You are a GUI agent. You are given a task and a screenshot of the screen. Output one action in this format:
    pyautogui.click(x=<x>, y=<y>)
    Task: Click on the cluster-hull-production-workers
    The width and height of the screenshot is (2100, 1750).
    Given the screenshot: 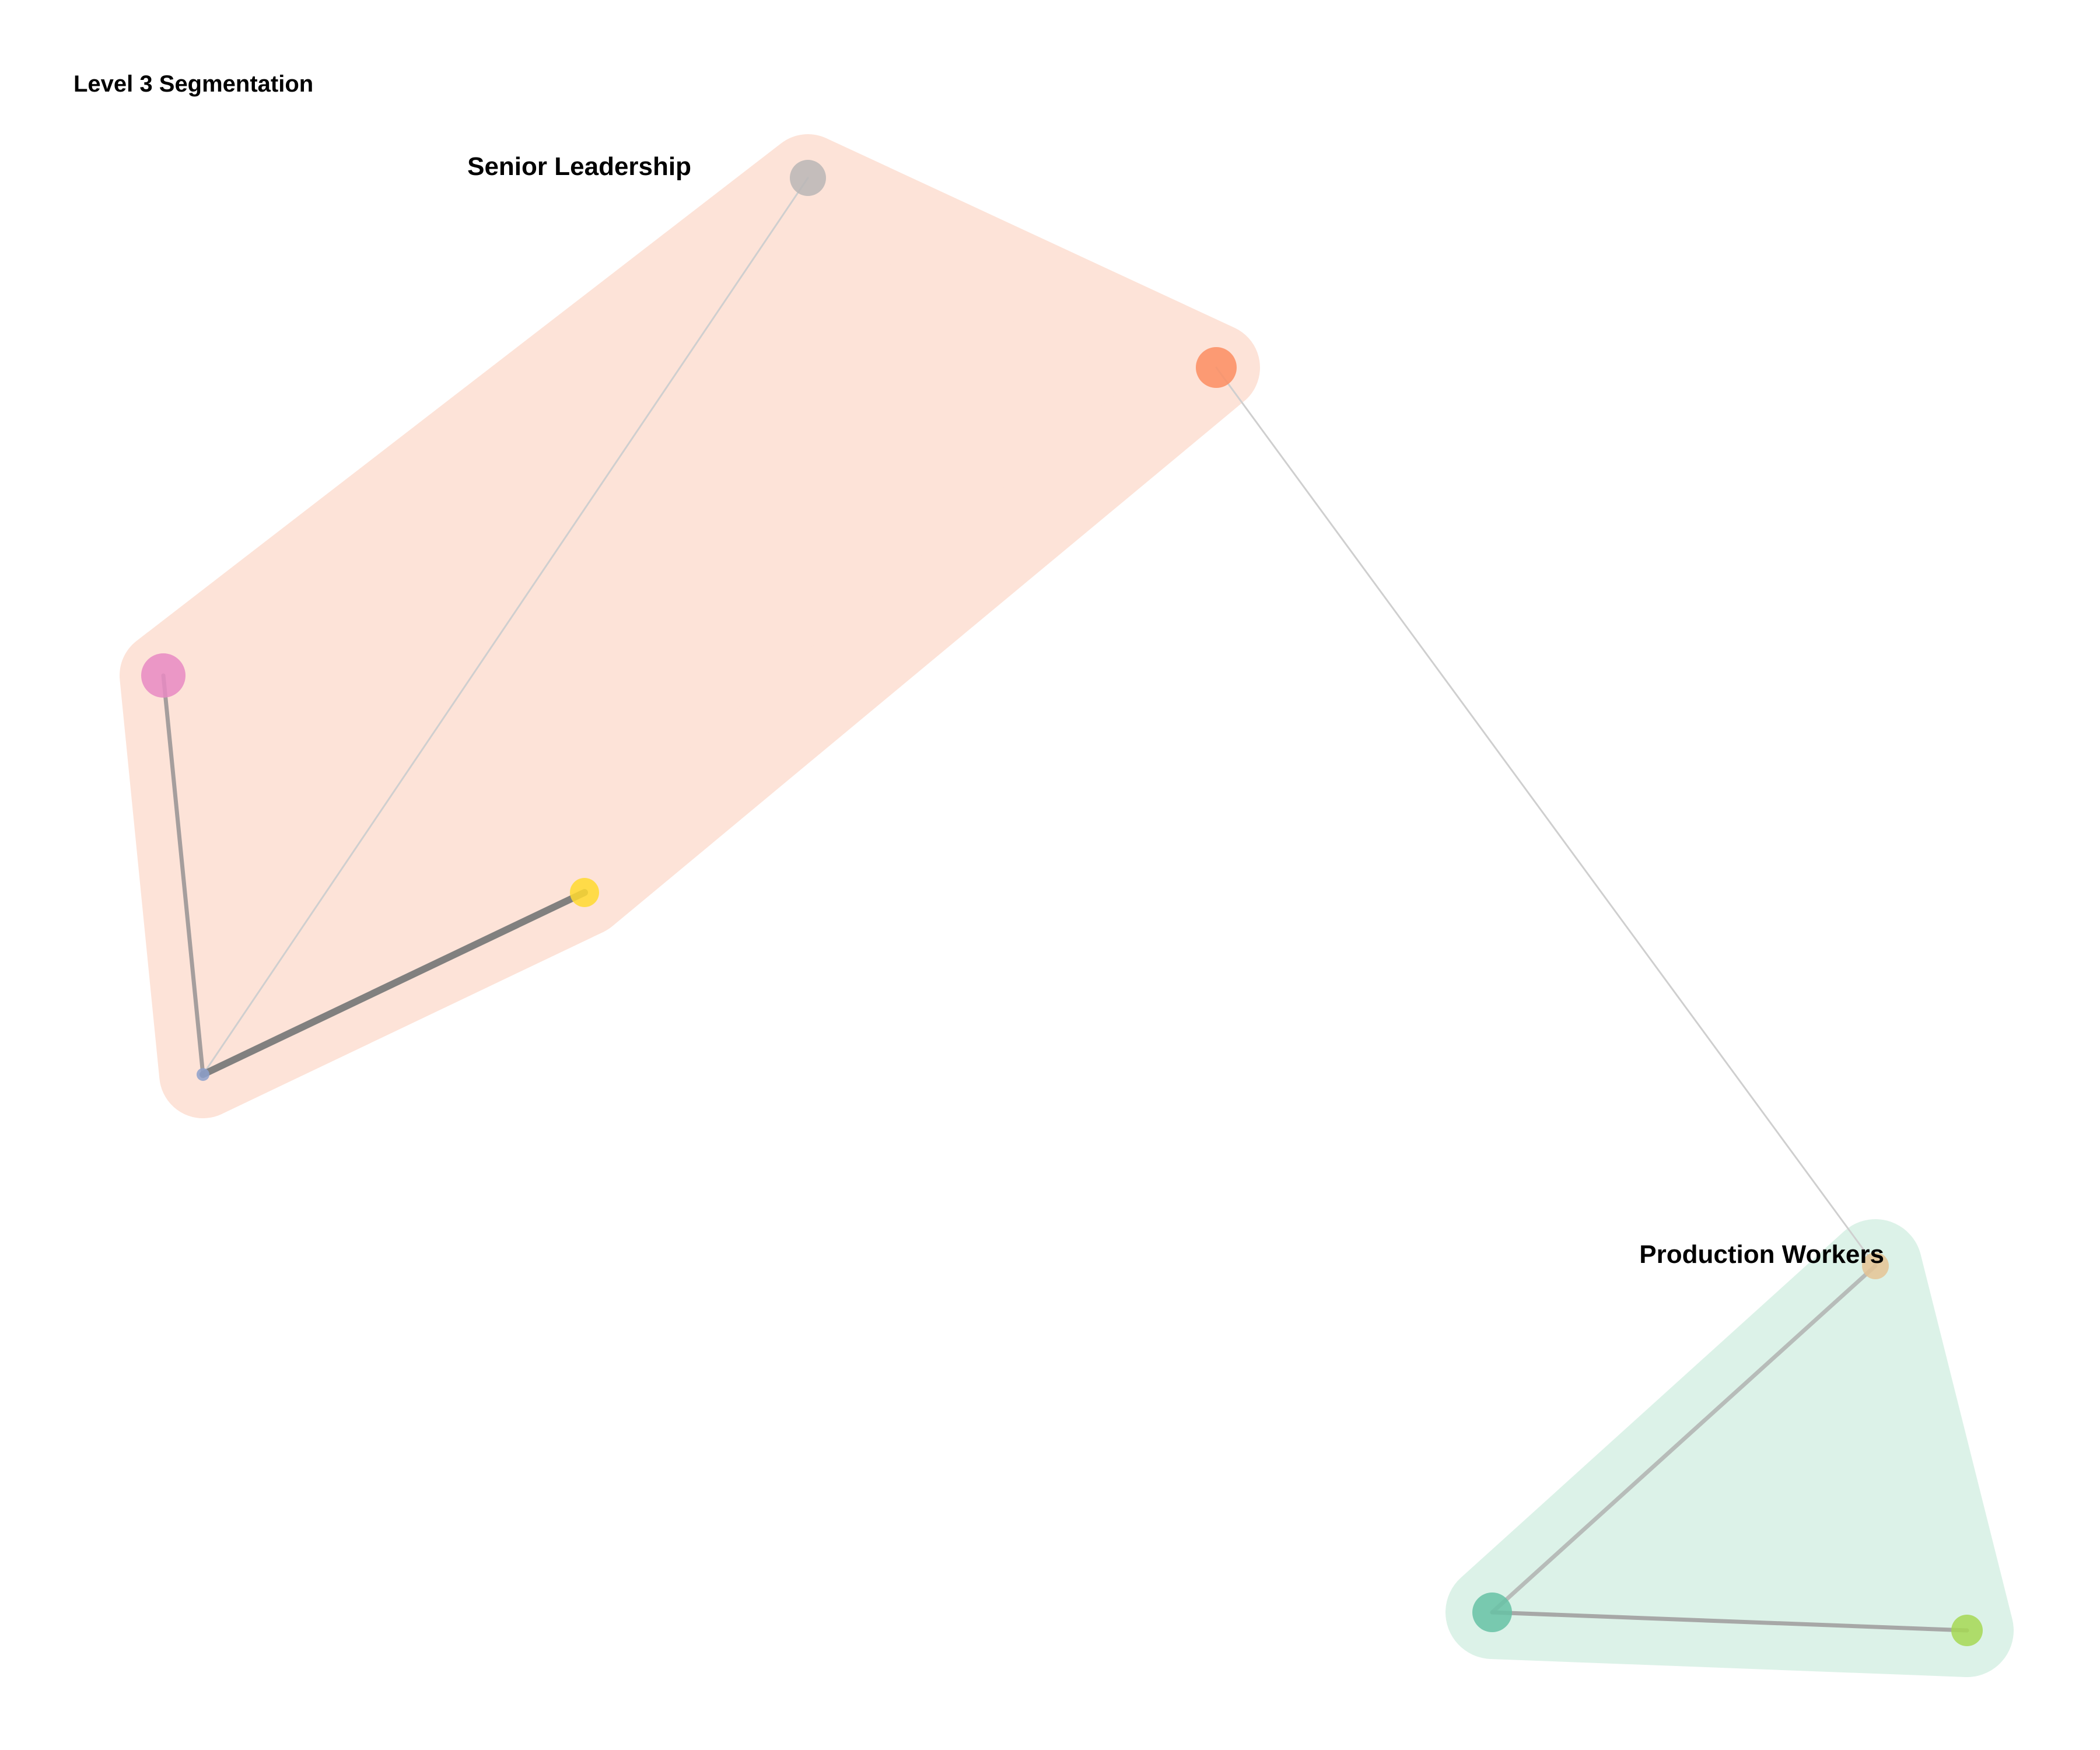 What is the action you would take?
    pyautogui.click(x=1730, y=1448)
    